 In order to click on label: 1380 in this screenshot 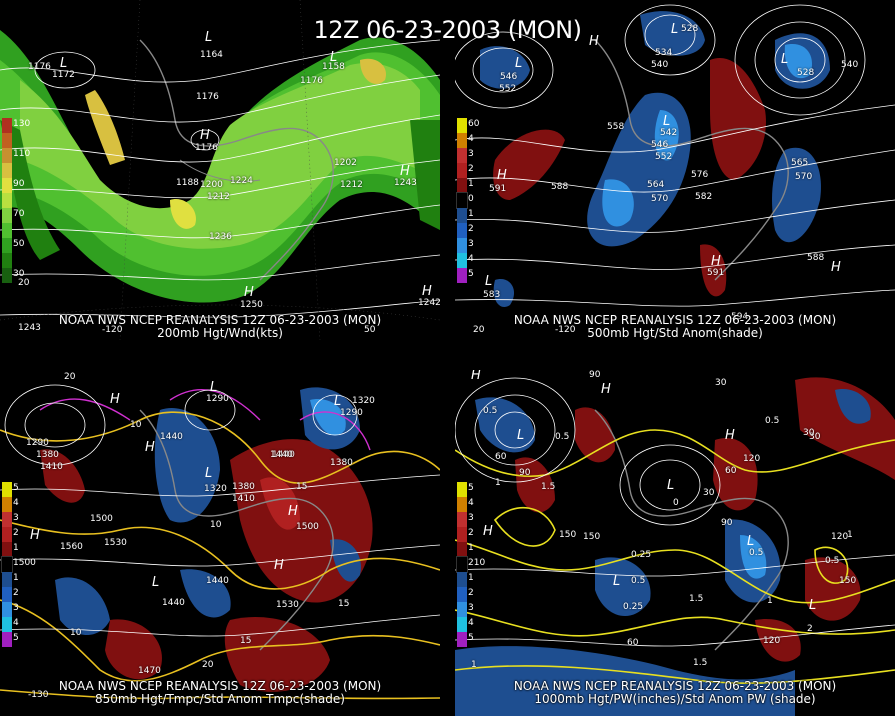, I will do `click(243, 487)`.